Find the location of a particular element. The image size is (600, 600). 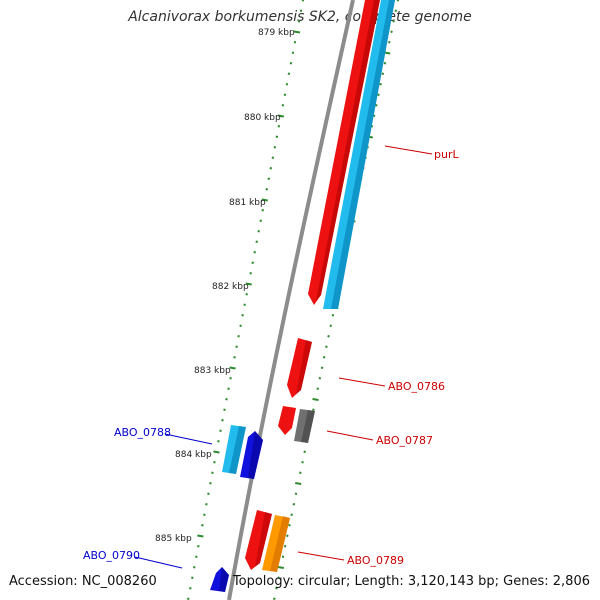

gene-feature-red-short-shade is located at coordinates (263, 539).